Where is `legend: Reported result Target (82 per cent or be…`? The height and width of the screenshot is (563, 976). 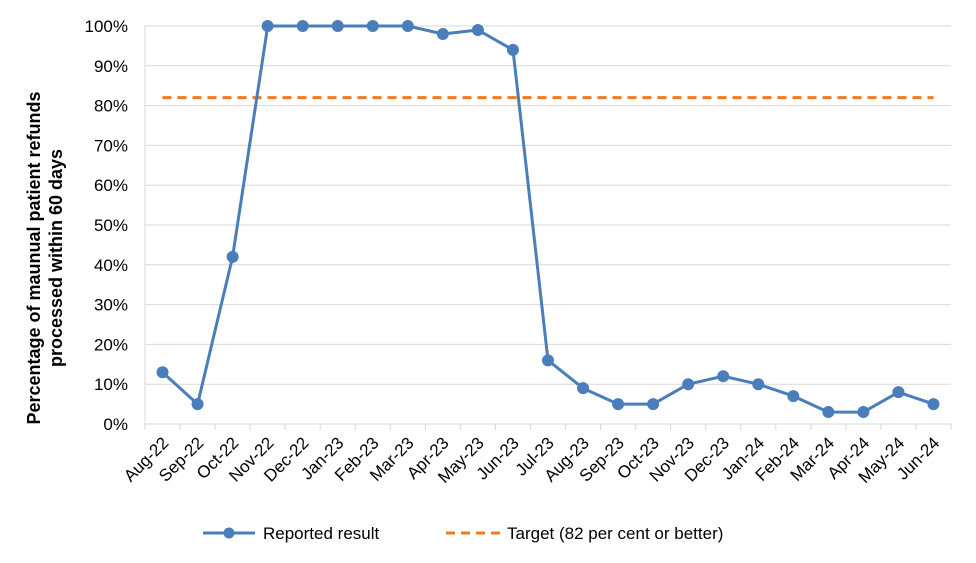
legend: Reported result Target (82 per cent or be… is located at coordinates (463, 533).